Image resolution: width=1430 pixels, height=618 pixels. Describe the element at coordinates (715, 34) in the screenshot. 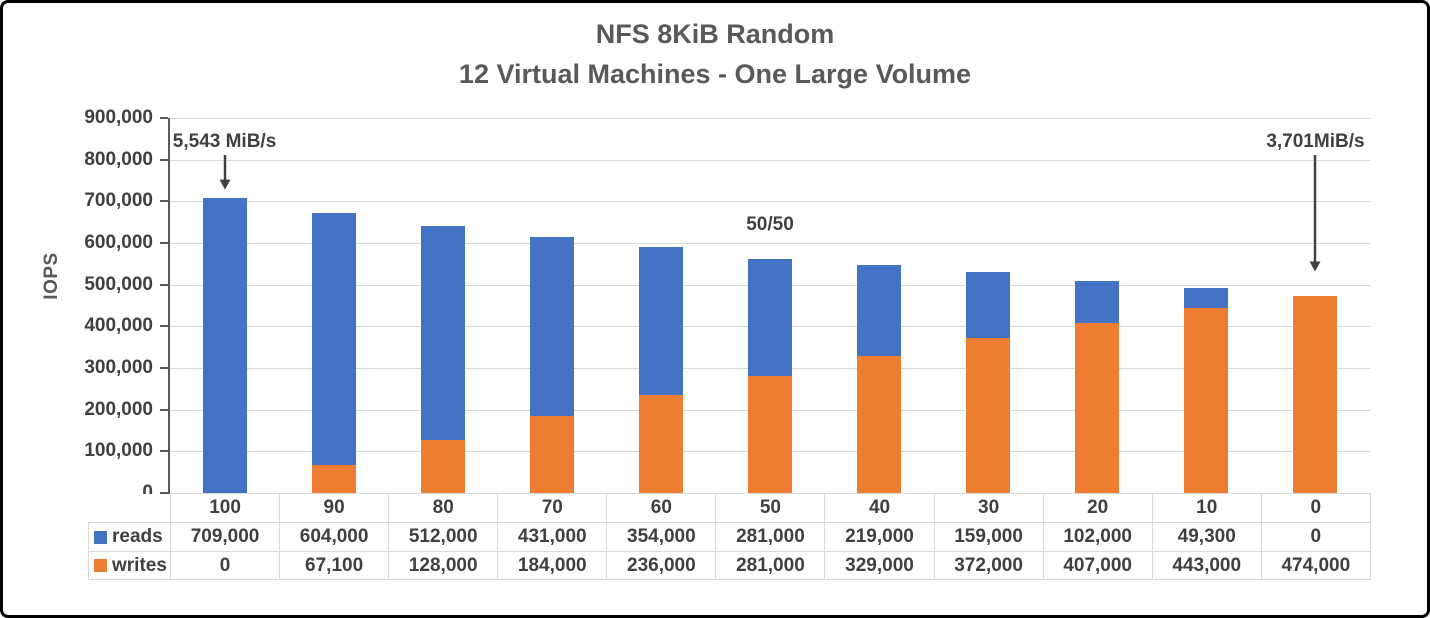

I see `chart-title: NFS 8KiB Random` at that location.